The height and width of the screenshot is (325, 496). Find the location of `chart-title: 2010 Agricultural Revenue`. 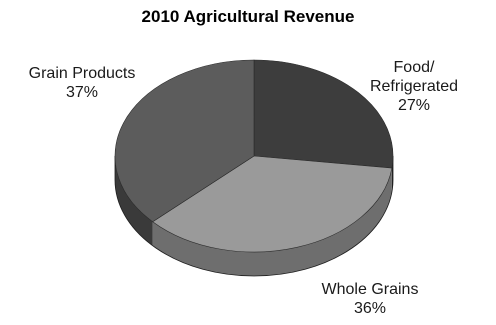

chart-title: 2010 Agricultural Revenue is located at coordinates (248, 16).